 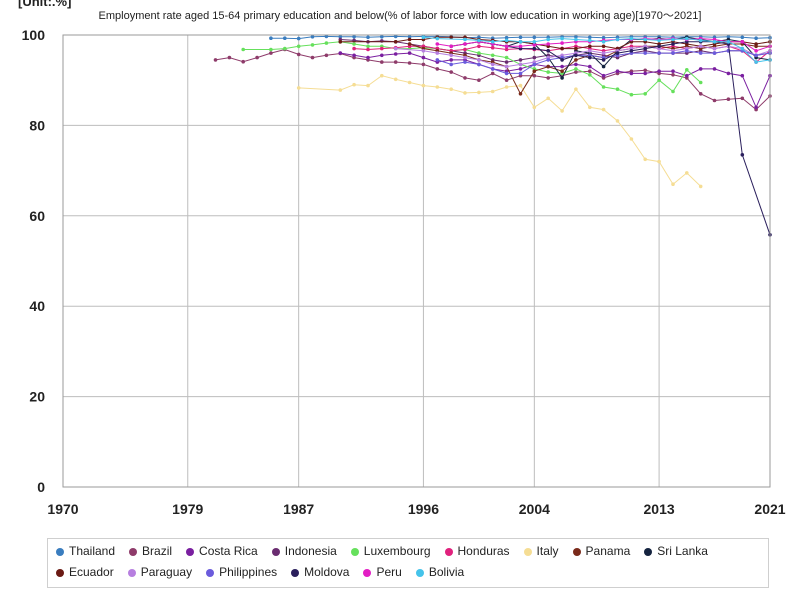 I want to click on legend-item: Brazil, so click(x=150, y=551).